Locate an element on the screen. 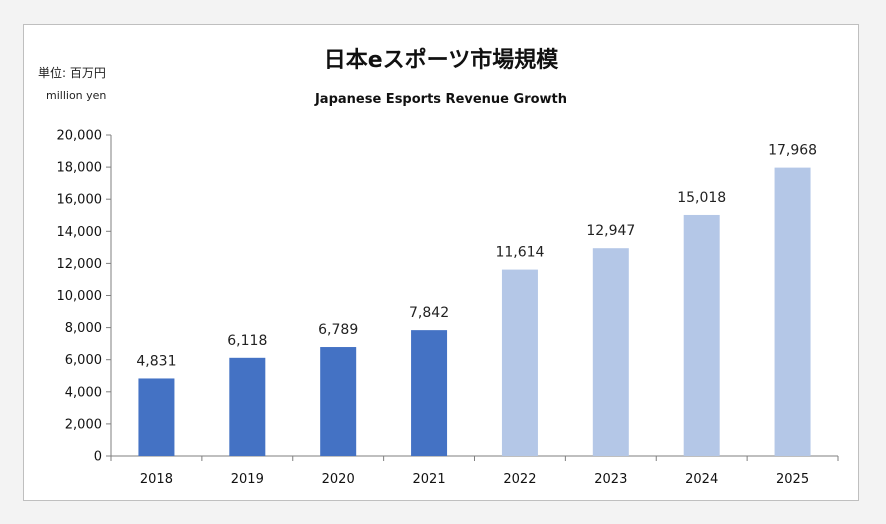  value-label-2024: 15,018 is located at coordinates (701, 198).